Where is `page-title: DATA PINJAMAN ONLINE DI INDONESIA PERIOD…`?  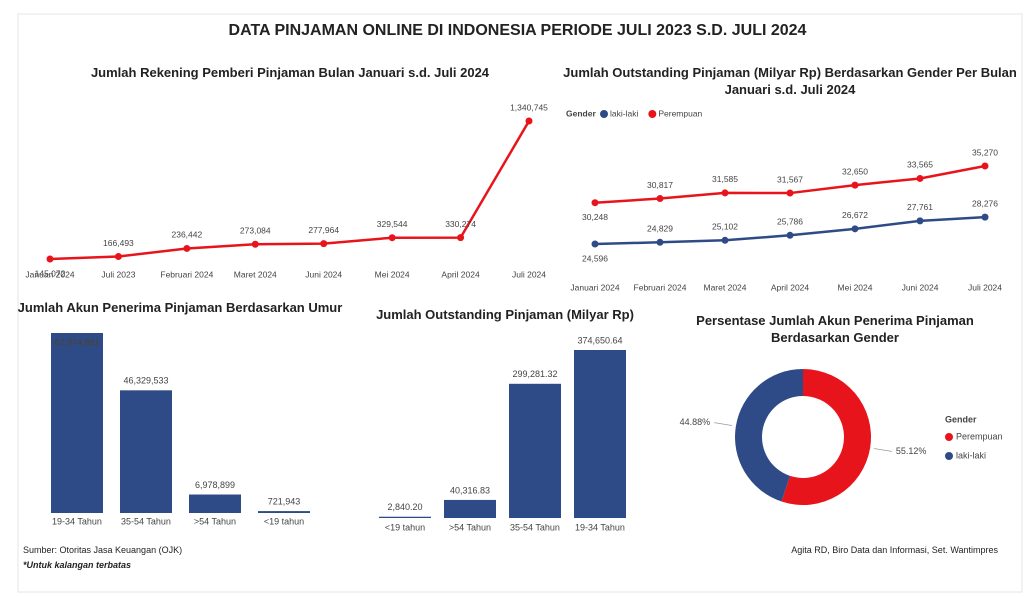 page-title: DATA PINJAMAN ONLINE DI INDONESIA PERIOD… is located at coordinates (517, 30).